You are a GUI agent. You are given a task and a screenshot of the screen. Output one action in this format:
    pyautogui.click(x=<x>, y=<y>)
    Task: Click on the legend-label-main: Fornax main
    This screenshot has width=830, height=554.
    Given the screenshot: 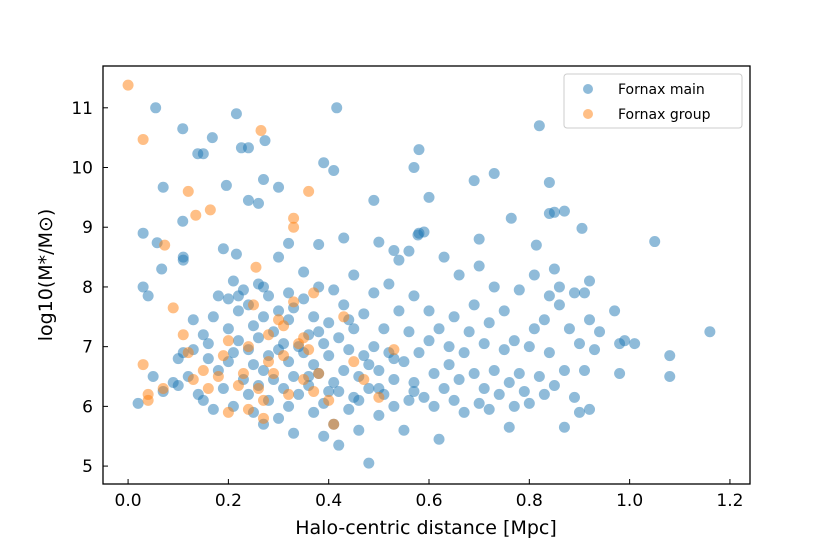 What is the action you would take?
    pyautogui.click(x=661, y=90)
    